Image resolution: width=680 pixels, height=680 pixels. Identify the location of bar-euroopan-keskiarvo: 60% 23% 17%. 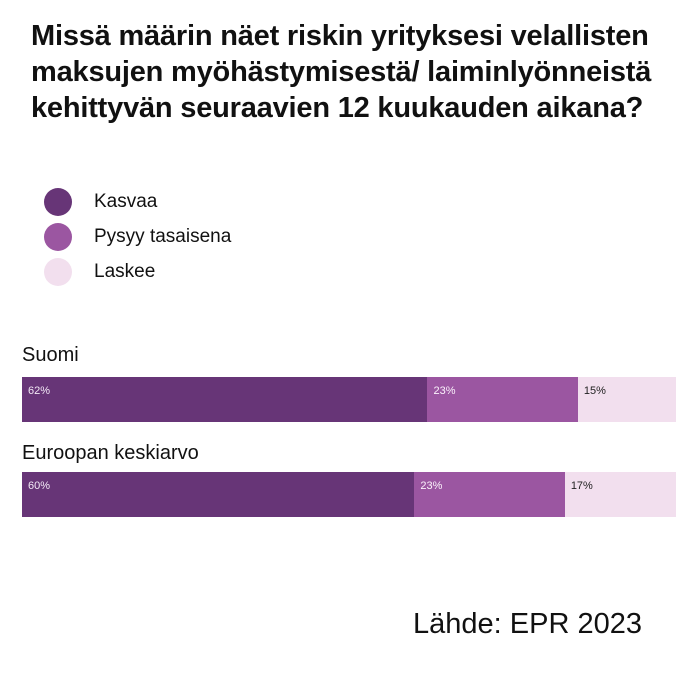
(349, 494).